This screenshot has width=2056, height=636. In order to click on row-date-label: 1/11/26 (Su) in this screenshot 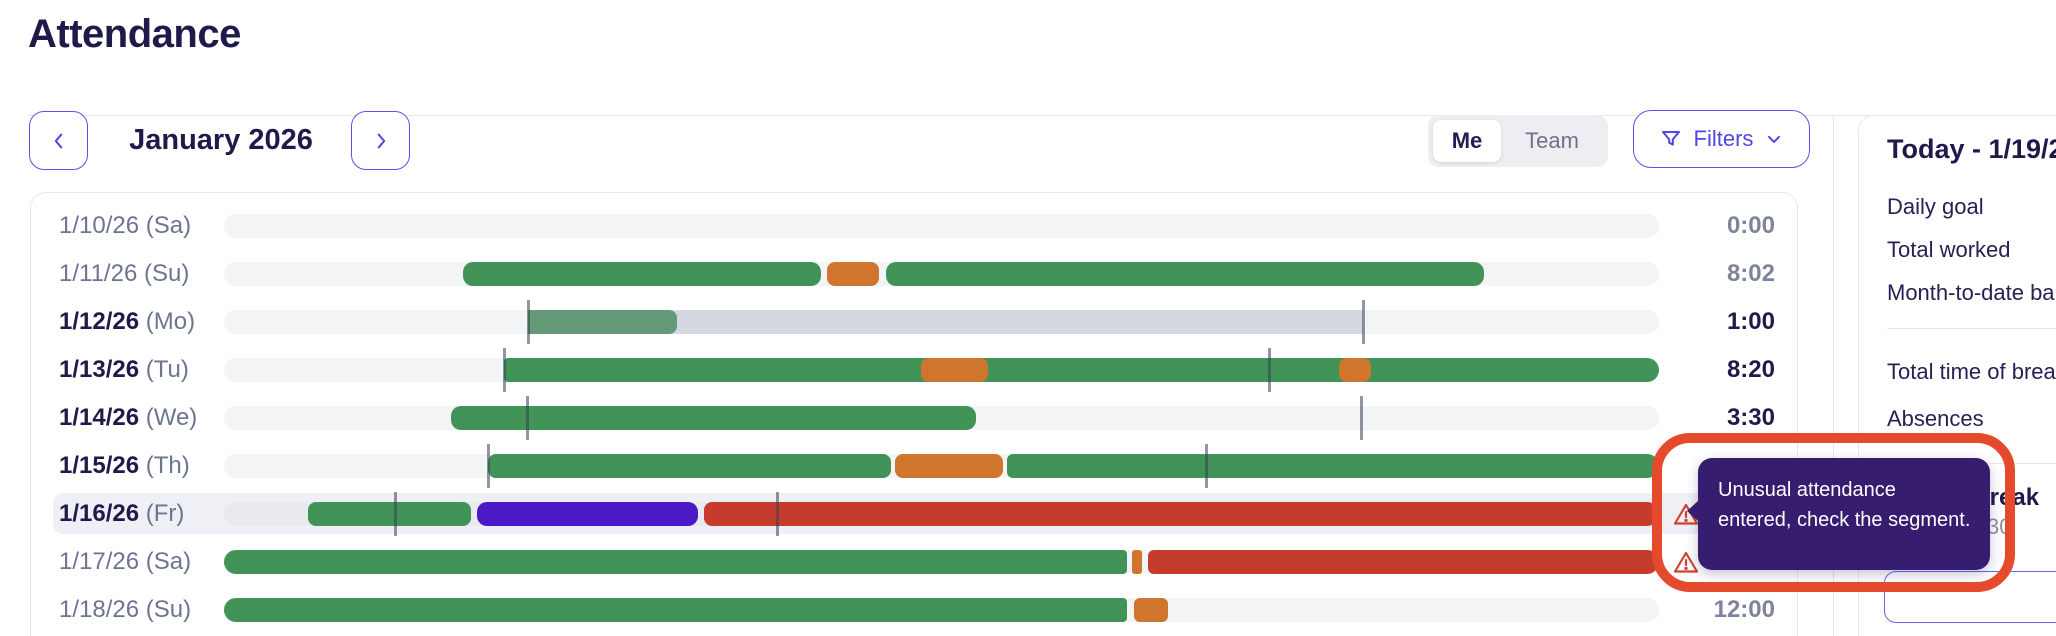, I will do `click(124, 273)`.